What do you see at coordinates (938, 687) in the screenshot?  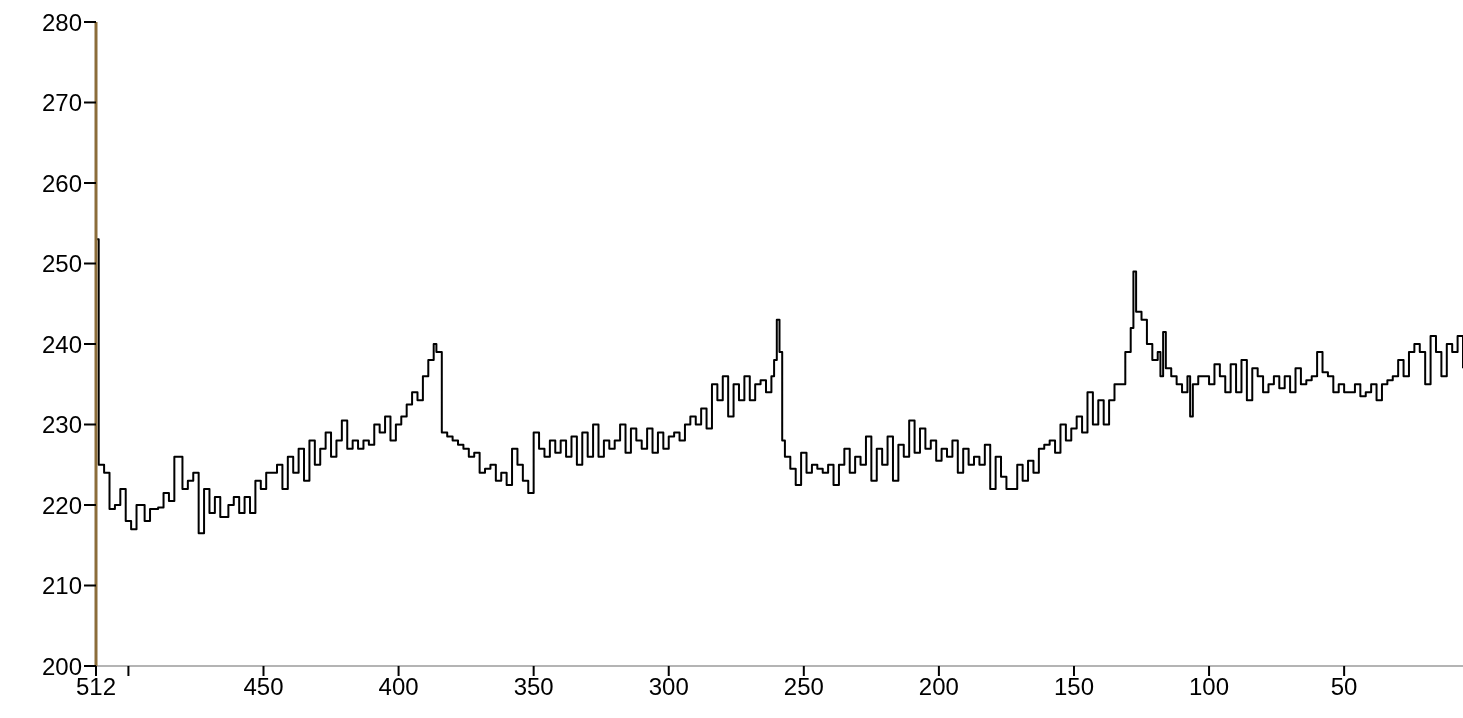 I see `x-tick-label: 200` at bounding box center [938, 687].